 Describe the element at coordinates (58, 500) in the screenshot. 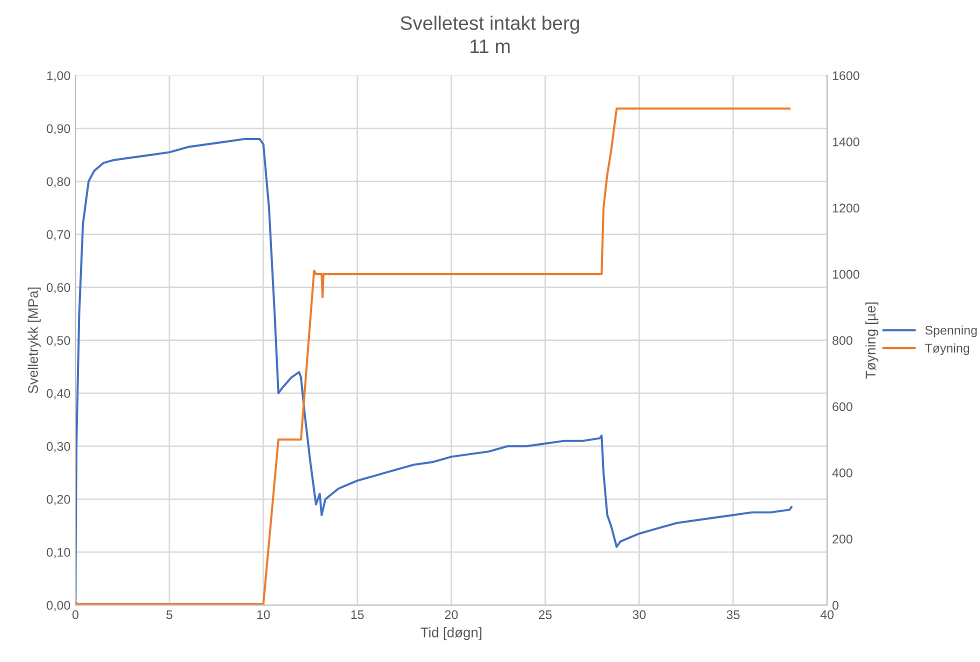

I see `y-tick-label: 0,20` at that location.